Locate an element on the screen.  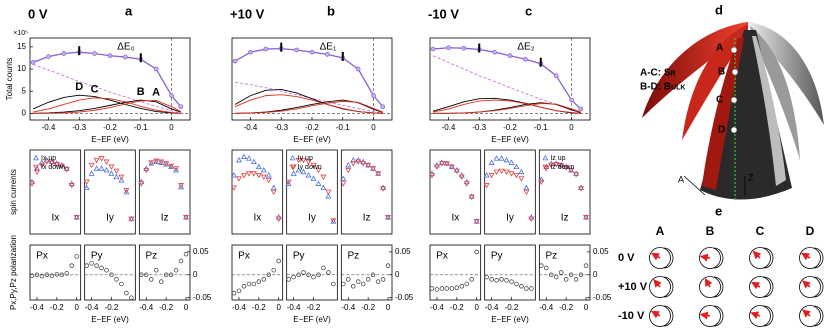
legend-text: B-D: Bulk is located at coordinates (663, 87).